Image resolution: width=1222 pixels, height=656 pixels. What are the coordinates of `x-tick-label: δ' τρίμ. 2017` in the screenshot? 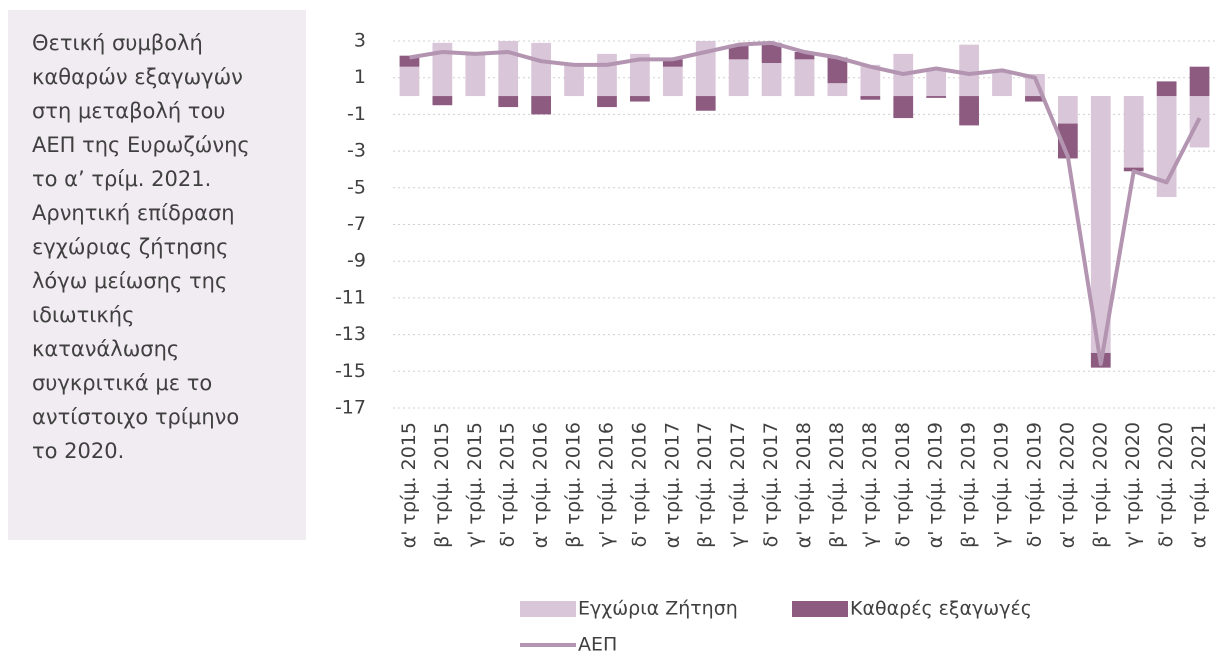 It's located at (771, 484).